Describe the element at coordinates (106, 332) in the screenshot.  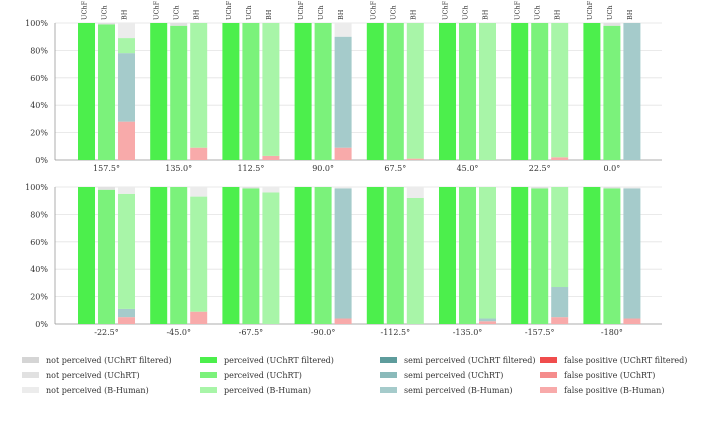
I see `x-tick-label: -22.5°` at that location.